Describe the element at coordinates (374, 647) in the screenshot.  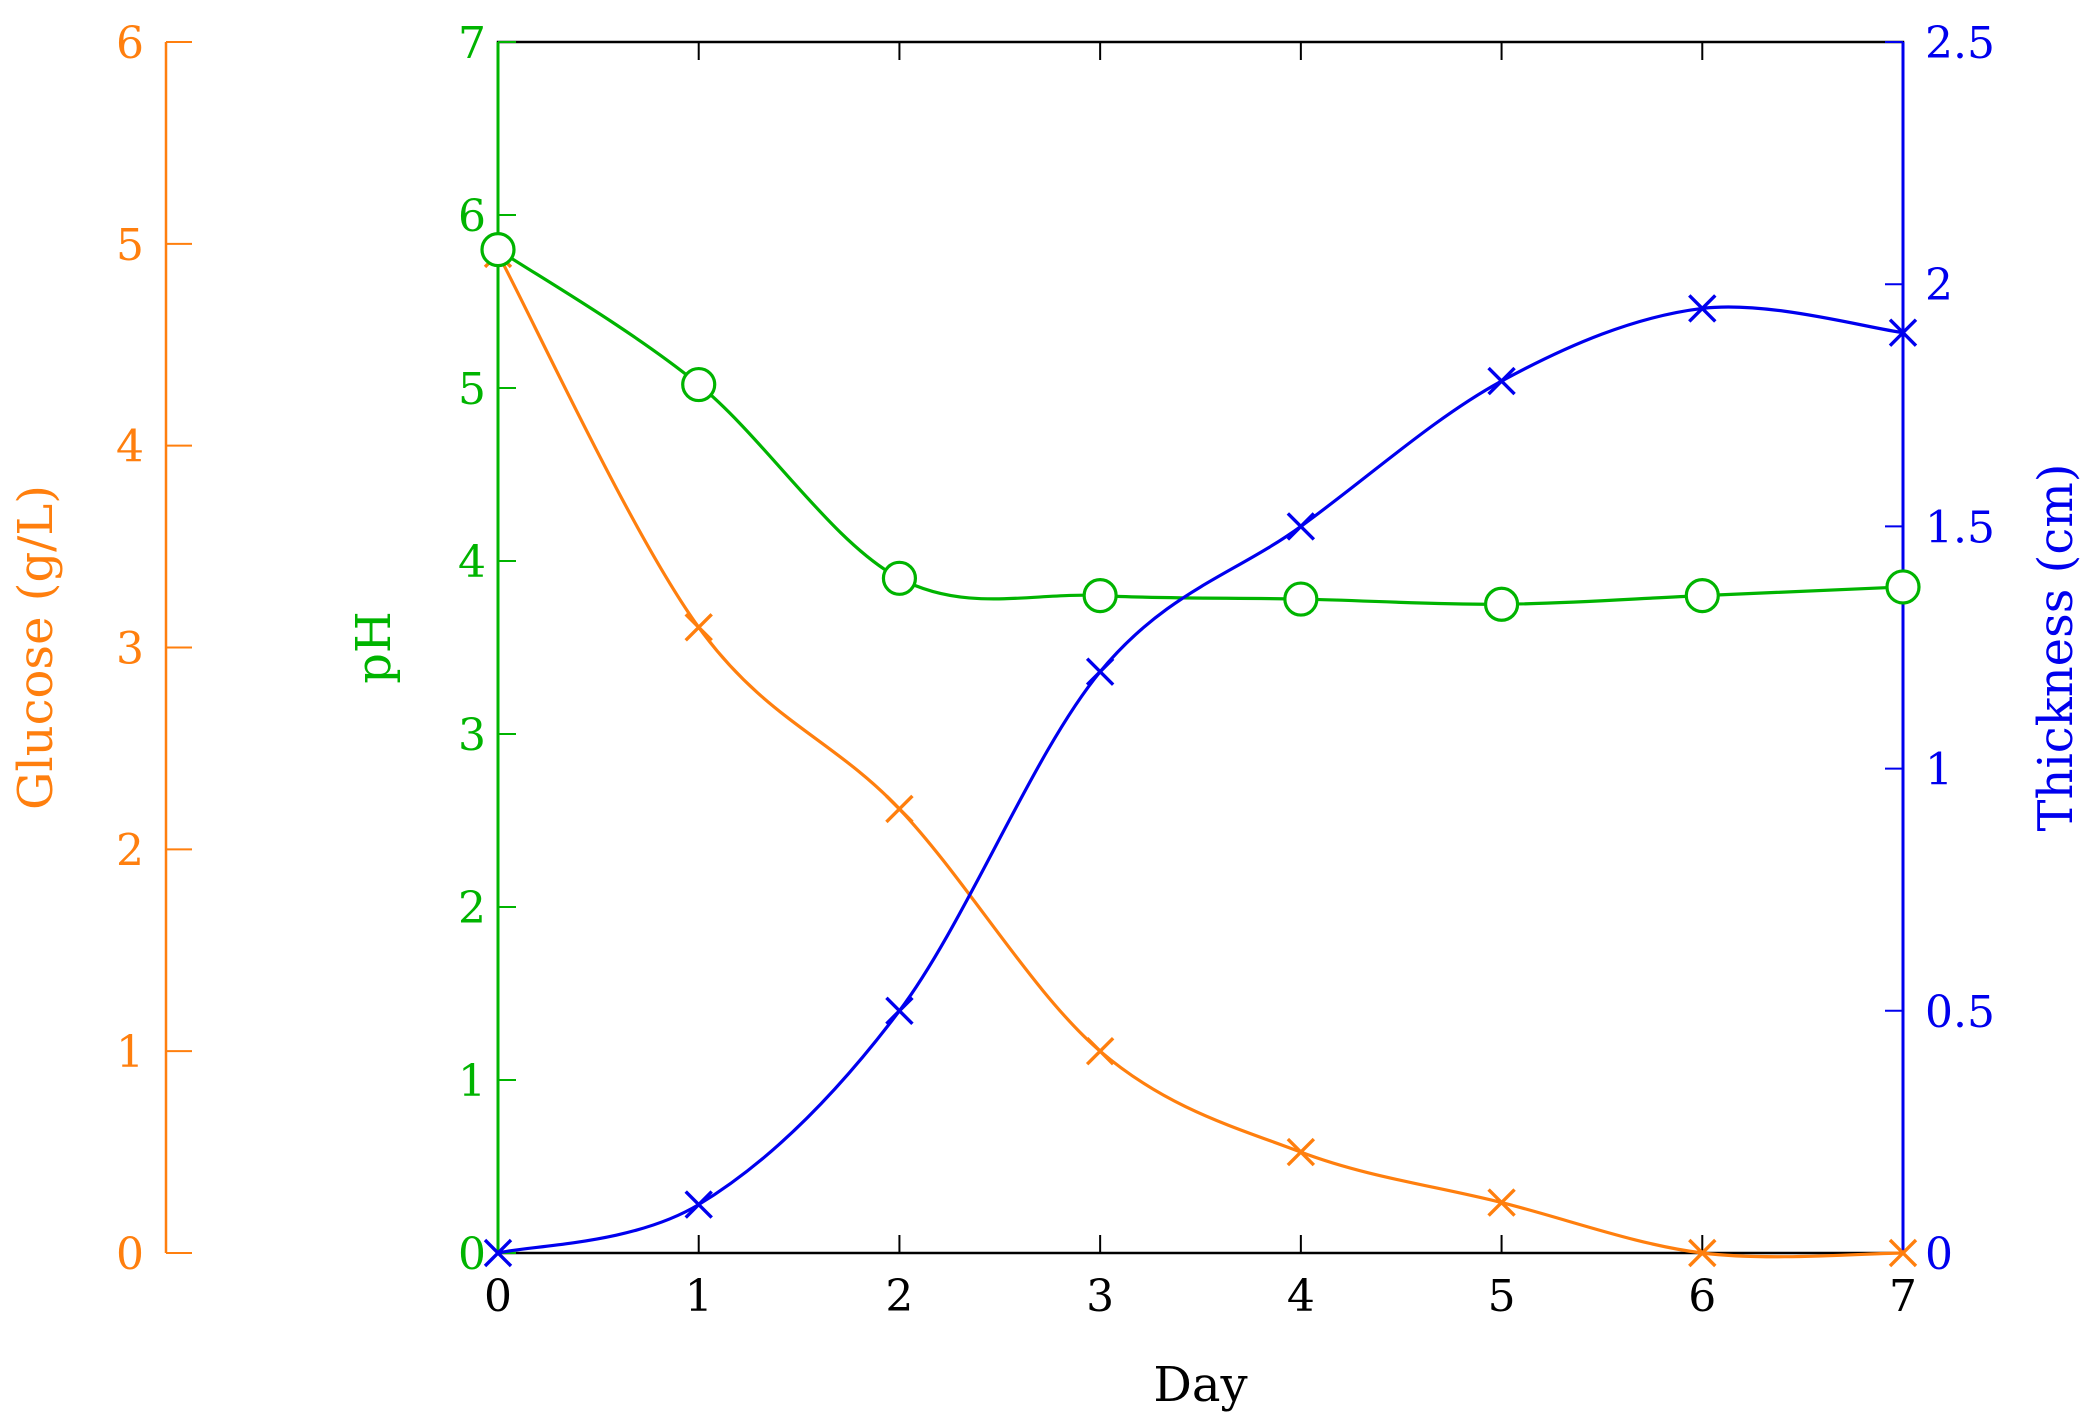
I see `ph-axis-label: pH` at that location.